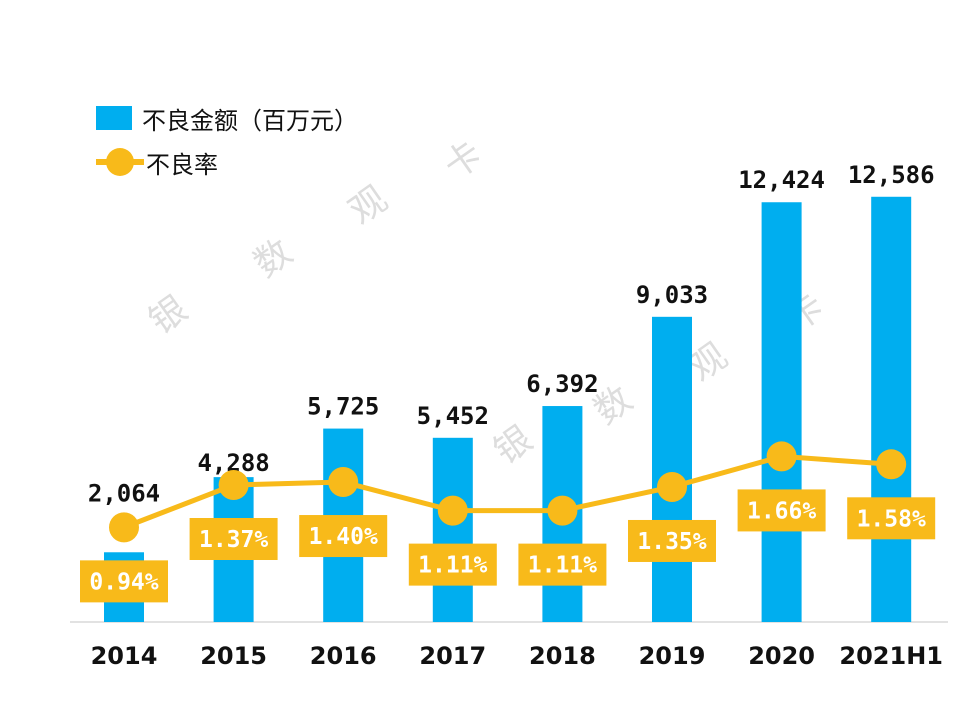 The width and height of the screenshot is (960, 720). I want to click on rate-value-label: 1.66%, so click(781, 511).